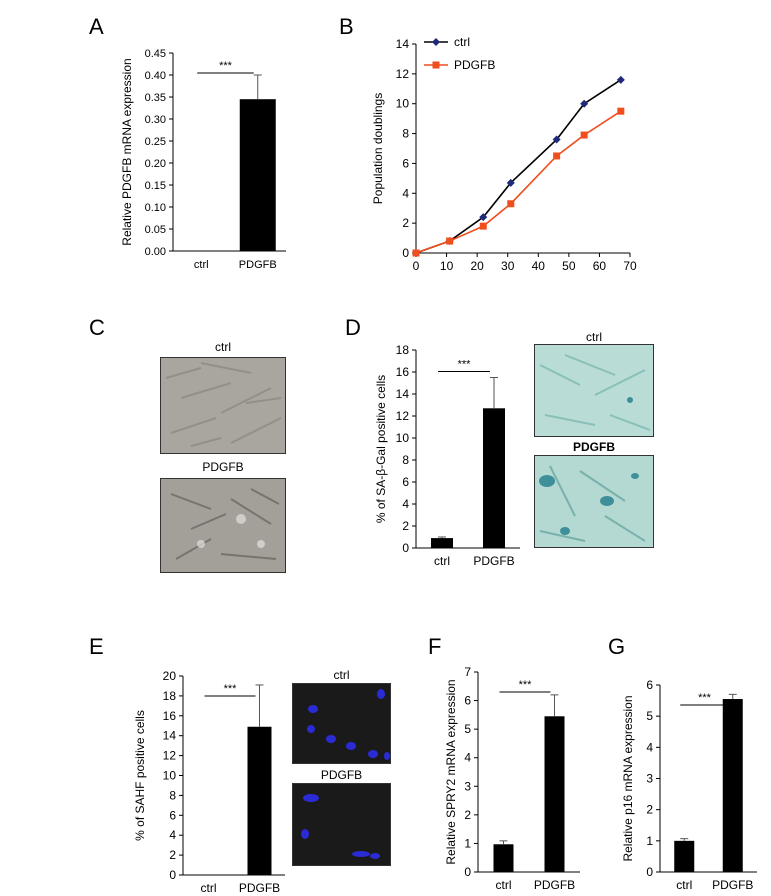 The image size is (771, 896). I want to click on panel-c-ctrl-micrograph, so click(223, 405).